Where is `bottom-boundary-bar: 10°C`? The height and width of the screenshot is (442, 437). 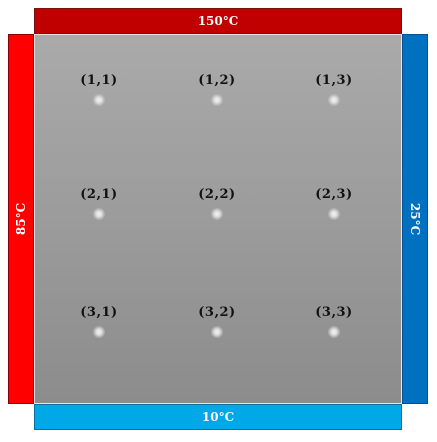
bottom-boundary-bar: 10°C is located at coordinates (218, 417).